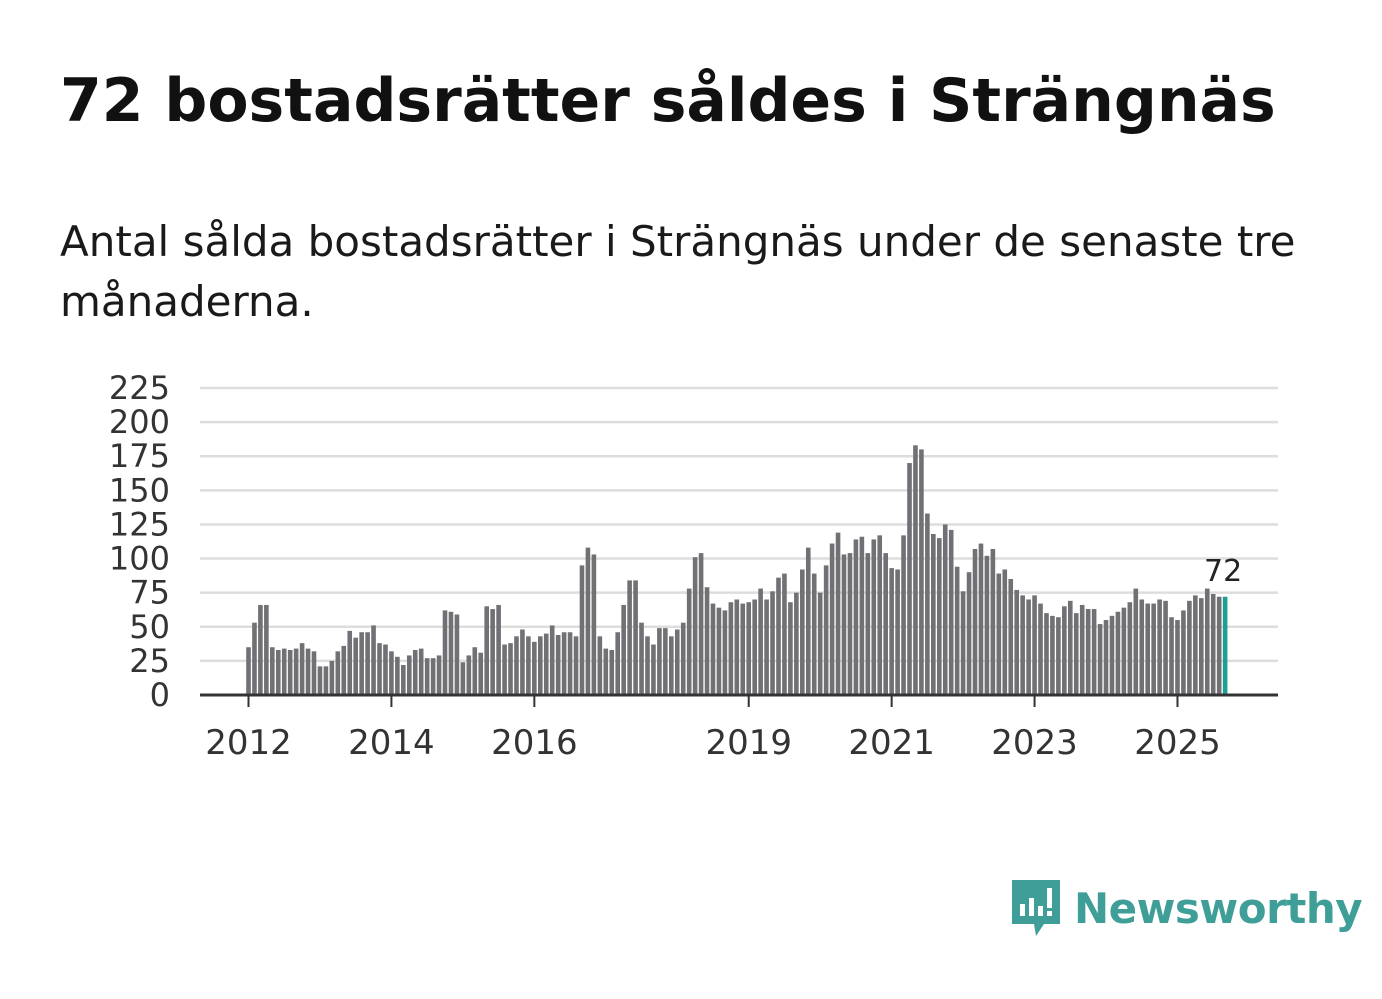 The height and width of the screenshot is (999, 1382). What do you see at coordinates (1036, 908) in the screenshot?
I see `newsworthy-logo-icon` at bounding box center [1036, 908].